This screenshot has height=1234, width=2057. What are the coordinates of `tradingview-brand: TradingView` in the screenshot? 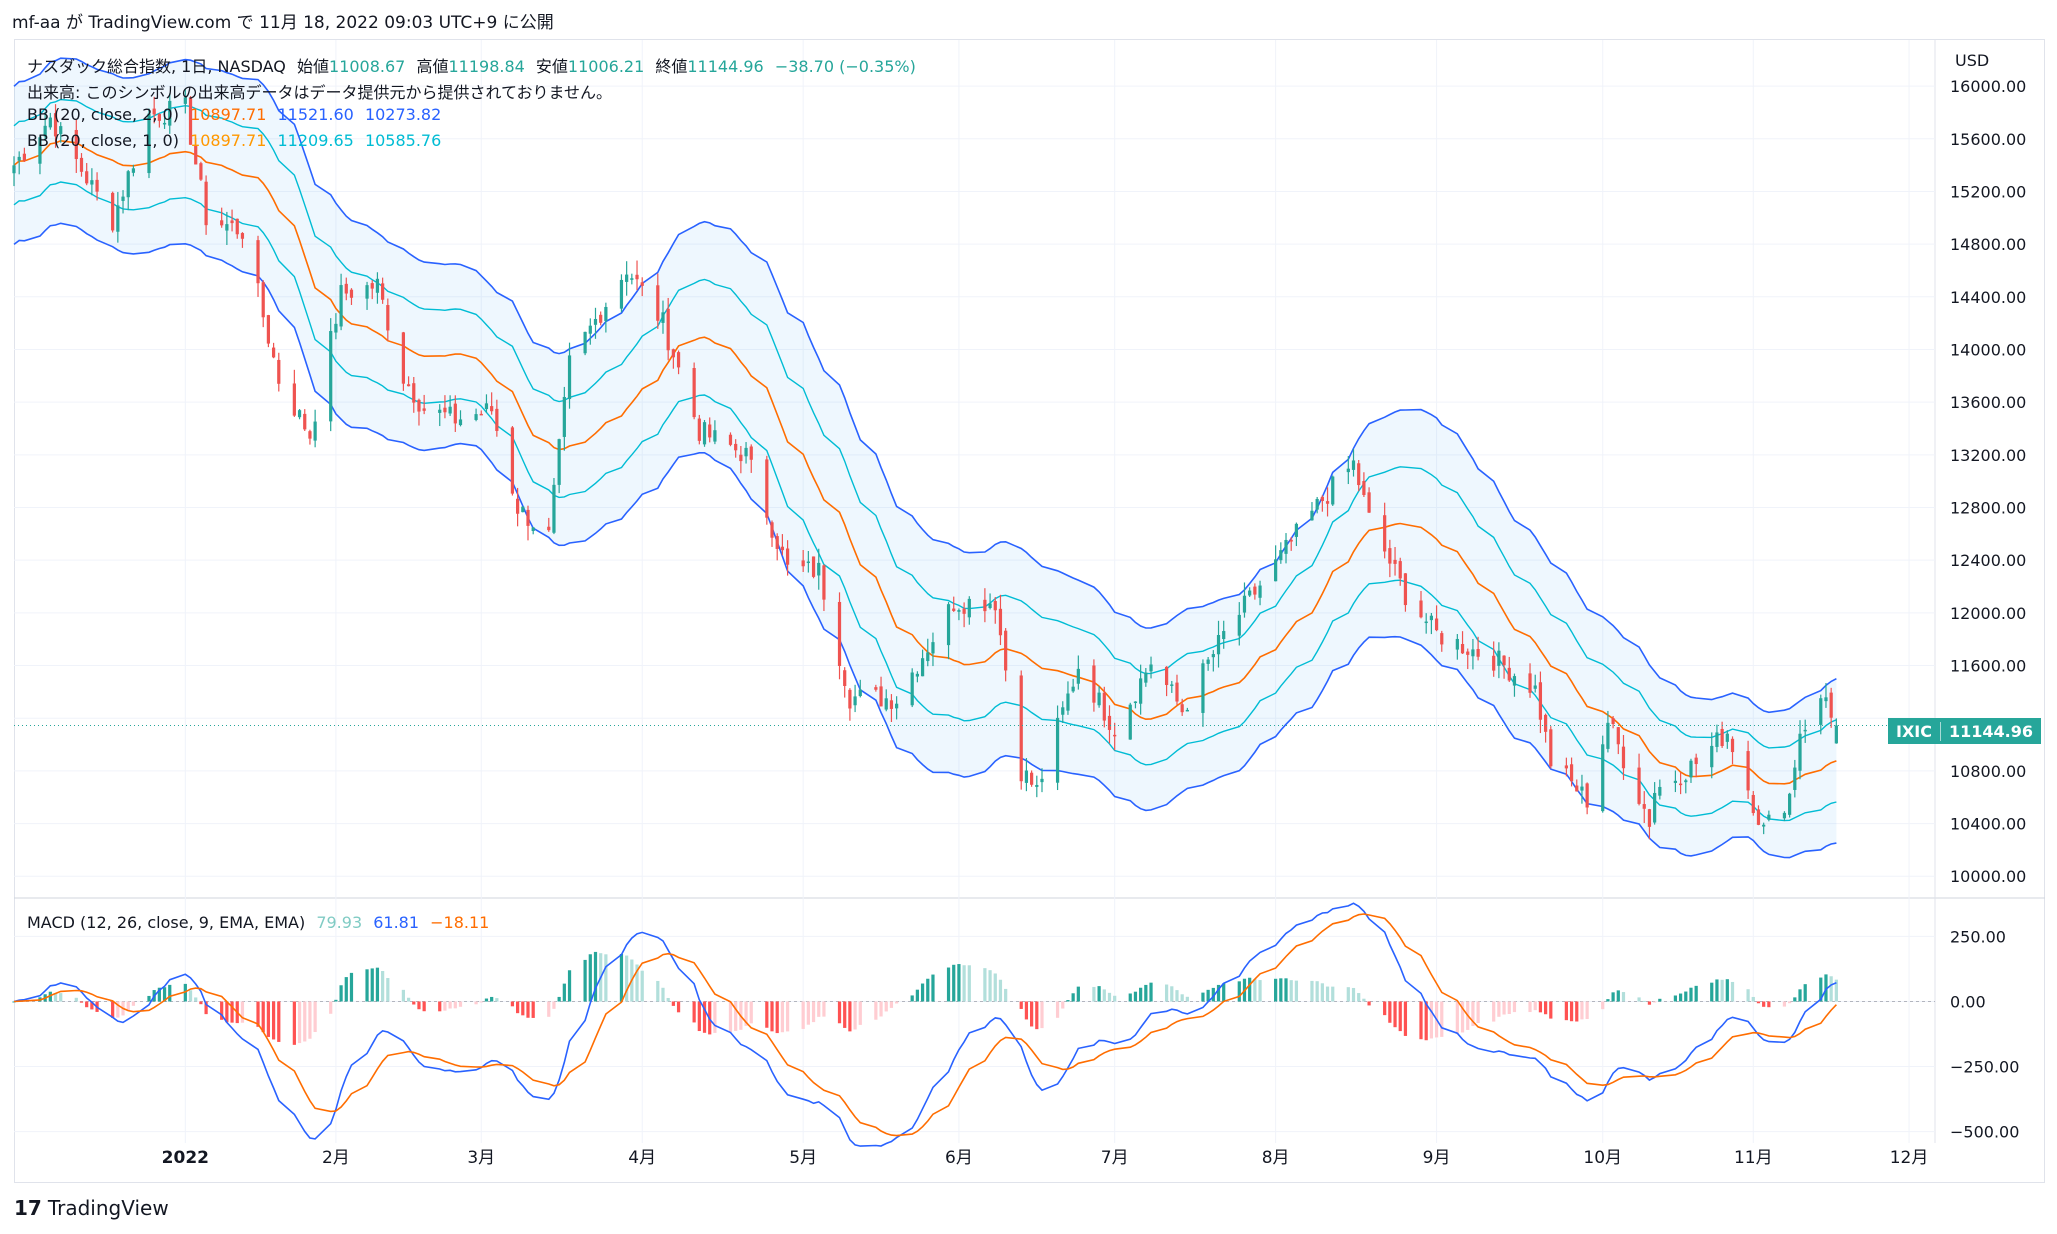 It's located at (108, 1208).